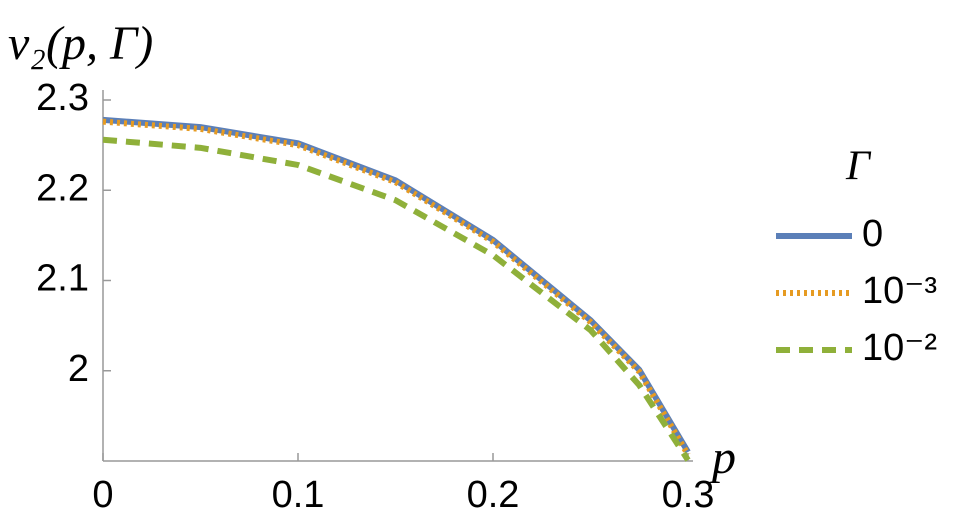  Describe the element at coordinates (899, 291) in the screenshot. I see `legend-label: 10⁻³` at that location.